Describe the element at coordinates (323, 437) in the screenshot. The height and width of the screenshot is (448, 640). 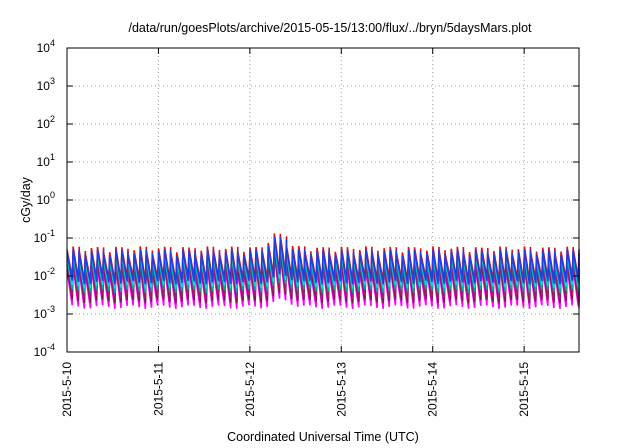
I see `x-axis-label: Coordinated Universal Time (UTC)` at that location.